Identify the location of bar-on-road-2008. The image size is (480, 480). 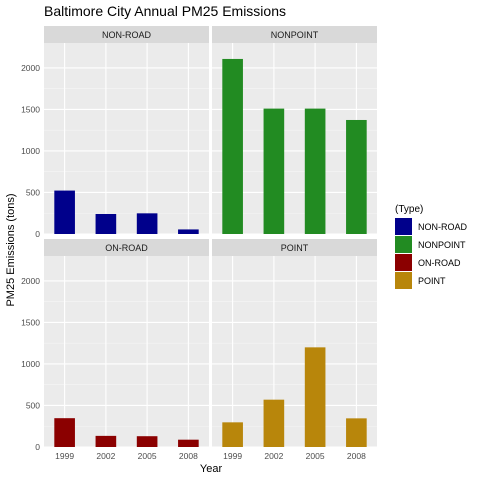
(188, 443).